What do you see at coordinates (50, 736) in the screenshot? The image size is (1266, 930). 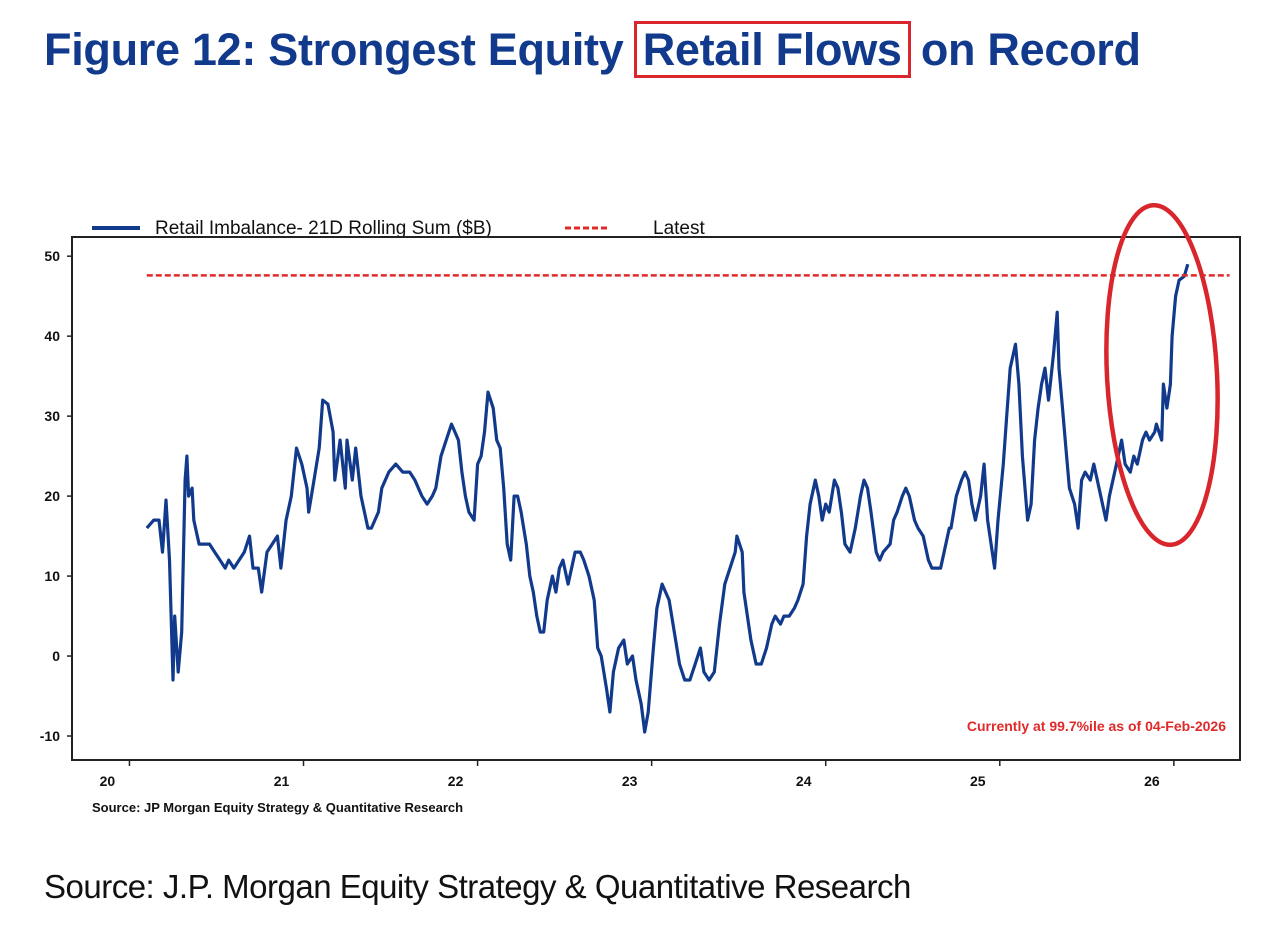 I see `y-tick-label: -10` at bounding box center [50, 736].